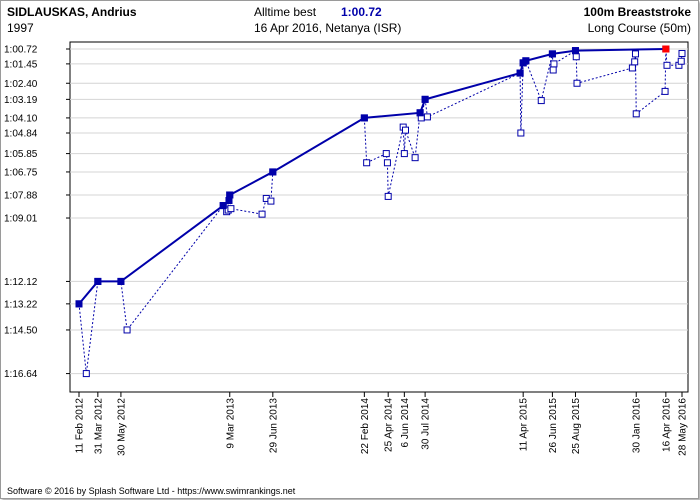  Describe the element at coordinates (666, 425) in the screenshot. I see `x-tick-label: 16 Apr 2016` at that location.